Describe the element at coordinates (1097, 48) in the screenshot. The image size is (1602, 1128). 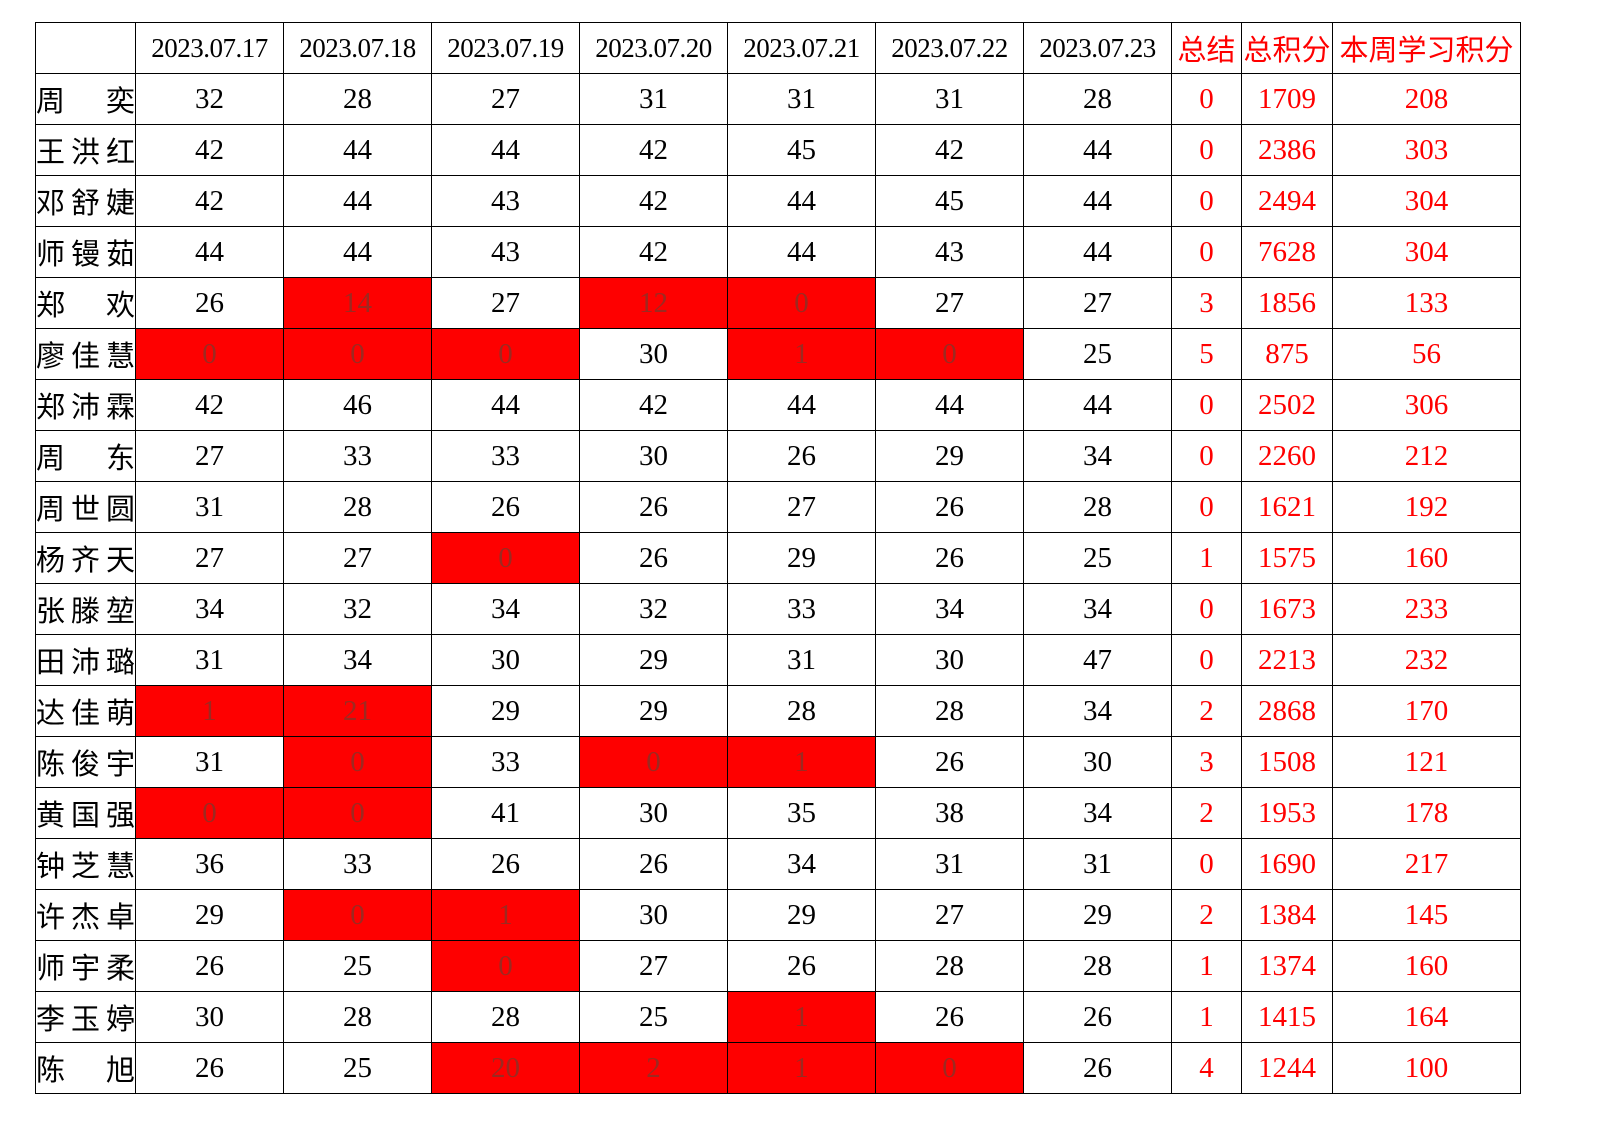
I see `date-header: 2023.07.23` at that location.